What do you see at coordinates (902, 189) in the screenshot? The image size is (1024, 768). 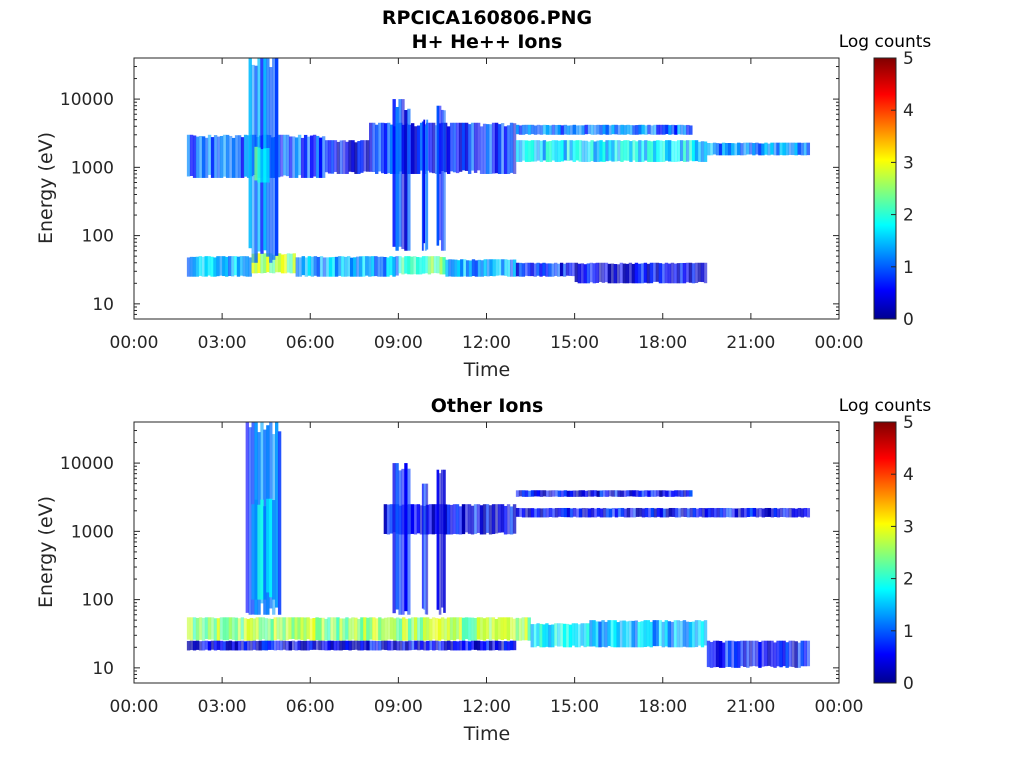 I see `colorbar-1-ticks: 0 1 2 3 4 5` at bounding box center [902, 189].